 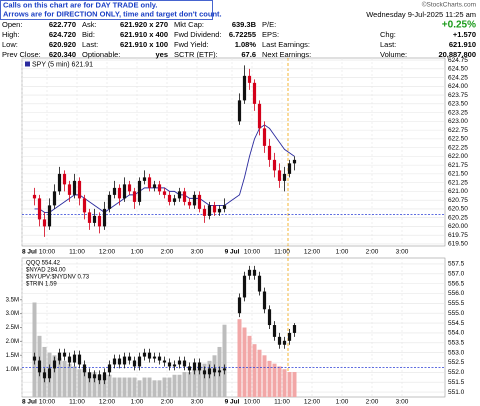 What do you see at coordinates (286, 44) in the screenshot?
I see `quote-cell: Last Earnings:` at bounding box center [286, 44].